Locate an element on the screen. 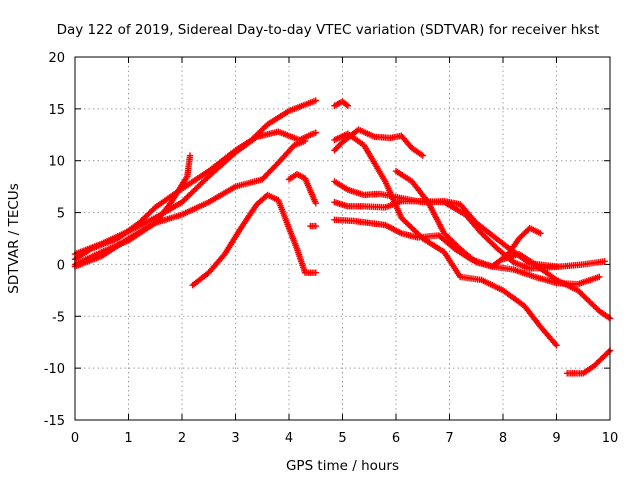  series-arc-d is located at coordinates (190, 203).